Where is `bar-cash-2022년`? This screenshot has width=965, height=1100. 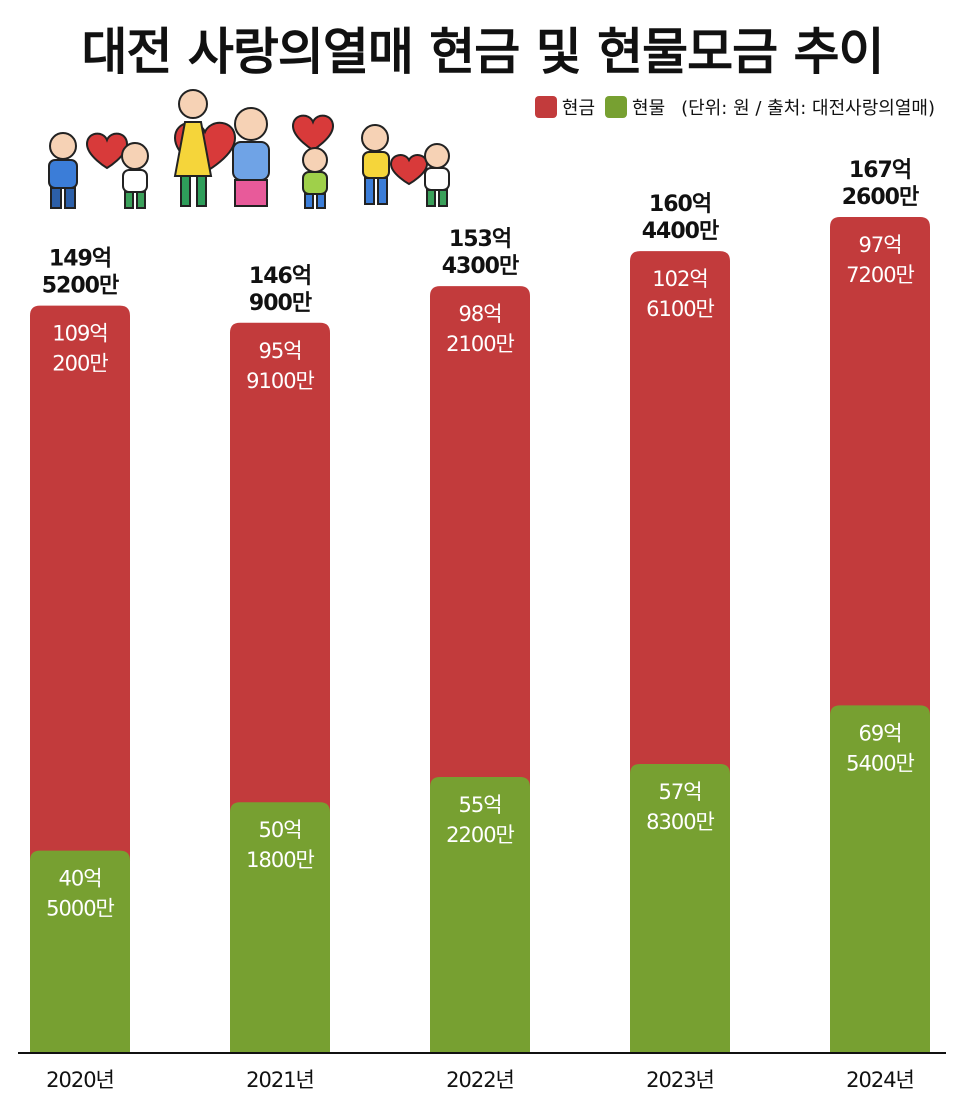 bar-cash-2022년 is located at coordinates (480, 537).